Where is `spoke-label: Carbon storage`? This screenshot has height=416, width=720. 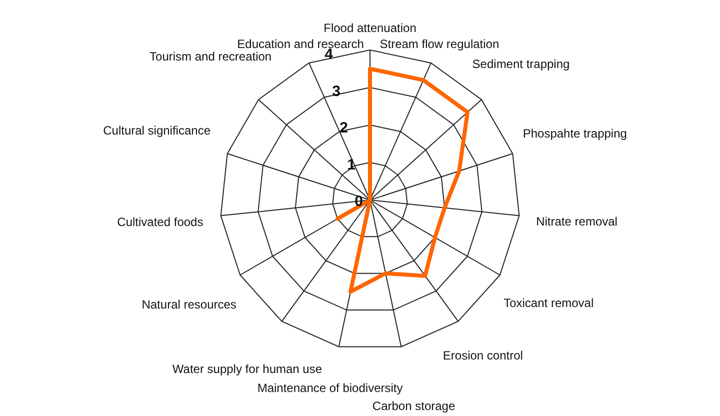 spoke-label: Carbon storage is located at coordinates (414, 406).